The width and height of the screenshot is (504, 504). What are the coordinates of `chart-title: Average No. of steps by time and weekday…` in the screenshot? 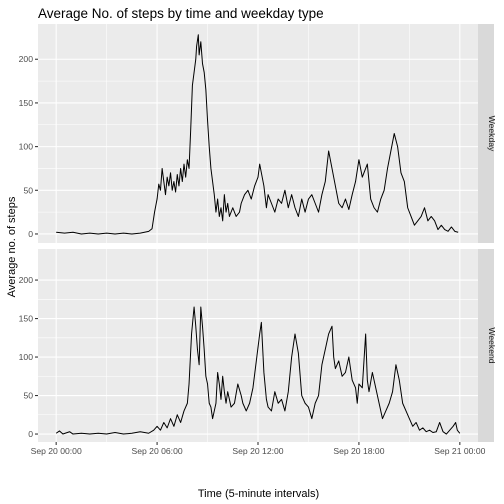 It's located at (181, 13).